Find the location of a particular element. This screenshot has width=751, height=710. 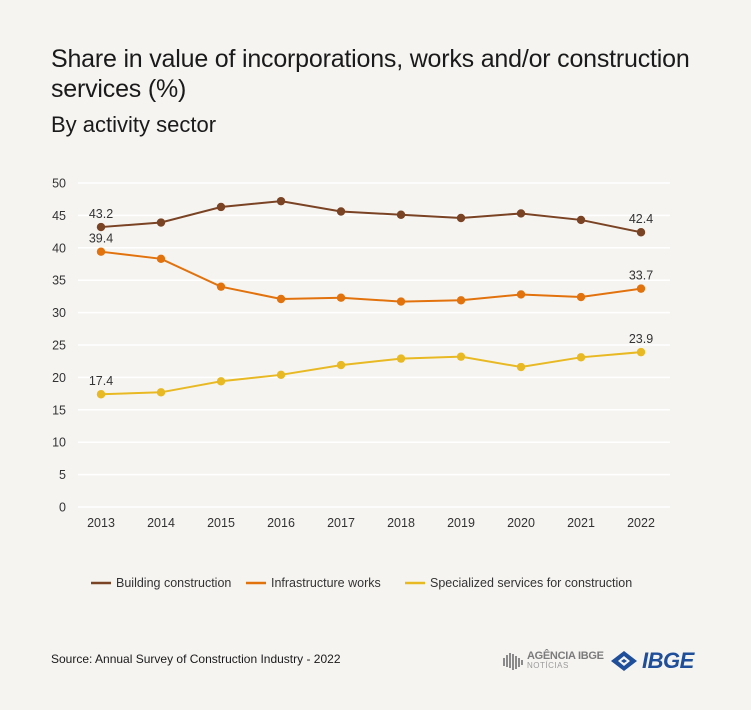

x-tick-label: 2014 is located at coordinates (161, 523).